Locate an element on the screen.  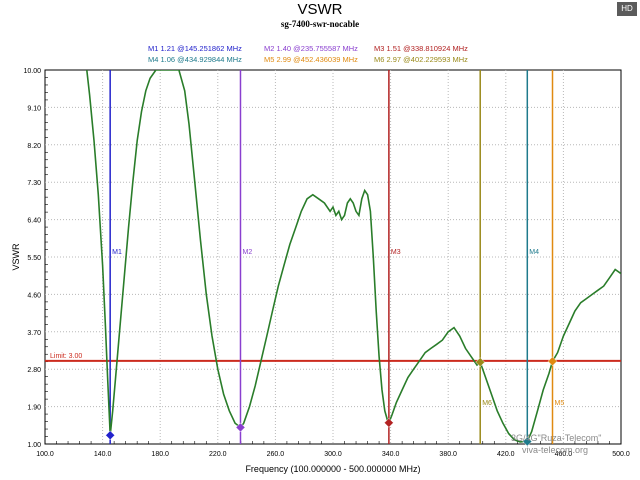
legend-entry-m1: M1 1.21 @145.251862 MHz is located at coordinates (195, 48).